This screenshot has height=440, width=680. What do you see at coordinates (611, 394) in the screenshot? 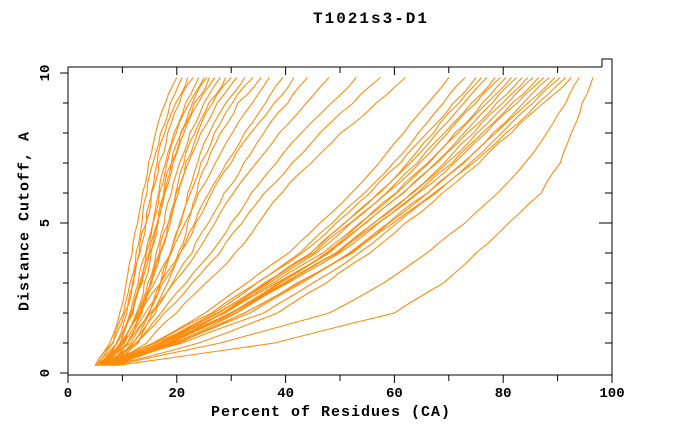
I see `x-tick-label: 100` at bounding box center [611, 394].